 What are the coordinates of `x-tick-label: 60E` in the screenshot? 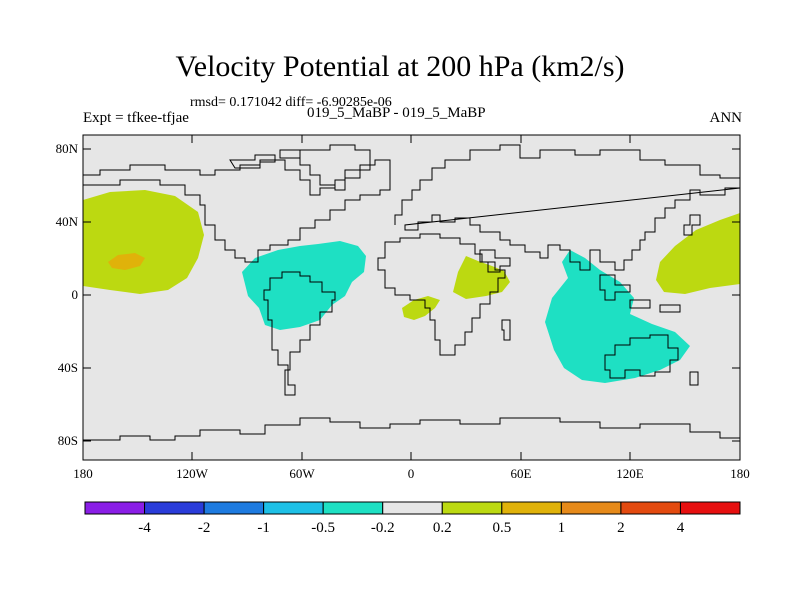 It's located at (521, 473).